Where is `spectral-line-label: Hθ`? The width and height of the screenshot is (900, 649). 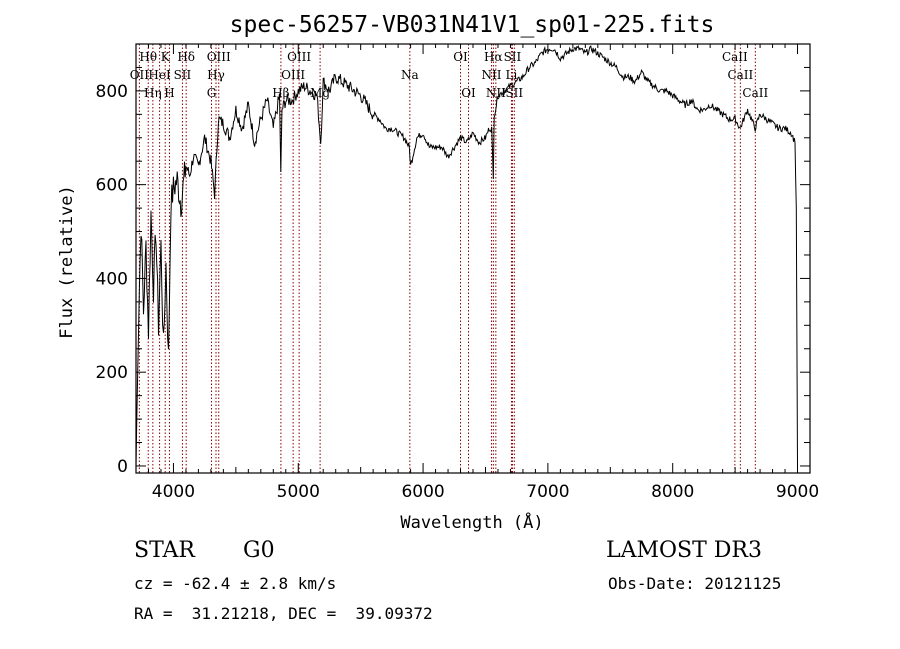
spectral-line-label: Hθ is located at coordinates (148, 57).